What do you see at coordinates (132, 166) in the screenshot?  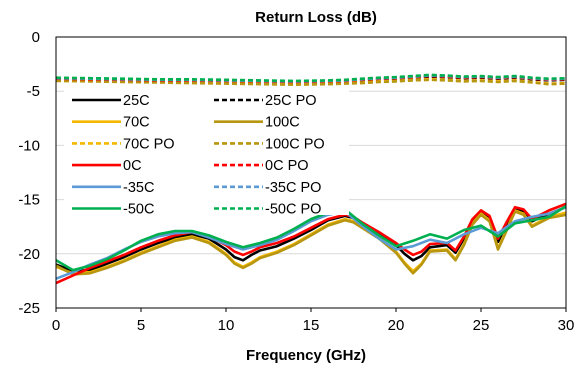 I see `legend-label-6: 0C` at bounding box center [132, 166].